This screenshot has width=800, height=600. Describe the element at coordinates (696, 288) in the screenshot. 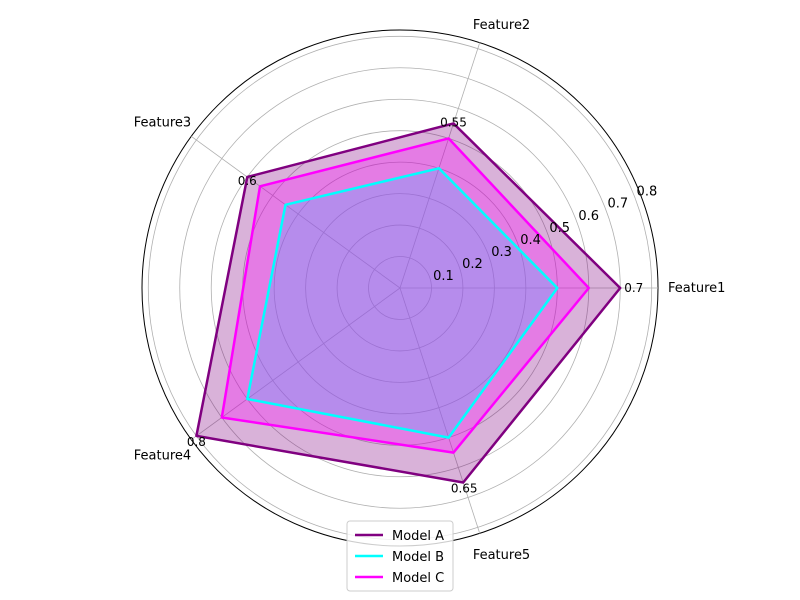

I see `feature-label: Feature1` at that location.